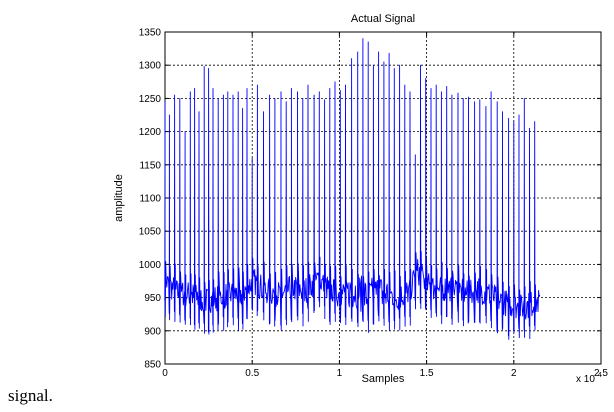 Image resolution: width=614 pixels, height=412 pixels. Describe the element at coordinates (383, 19) in the screenshot. I see `chart-title: Actual Signal` at that location.